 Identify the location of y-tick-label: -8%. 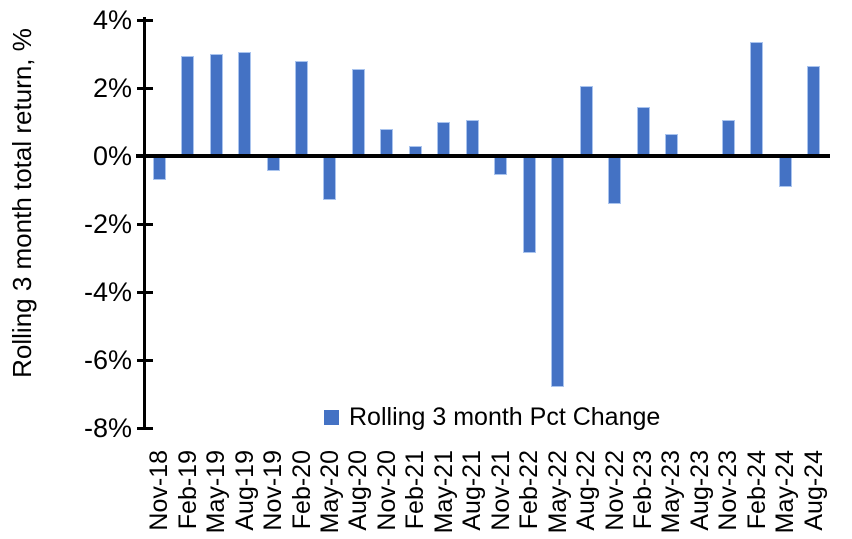
(107, 428).